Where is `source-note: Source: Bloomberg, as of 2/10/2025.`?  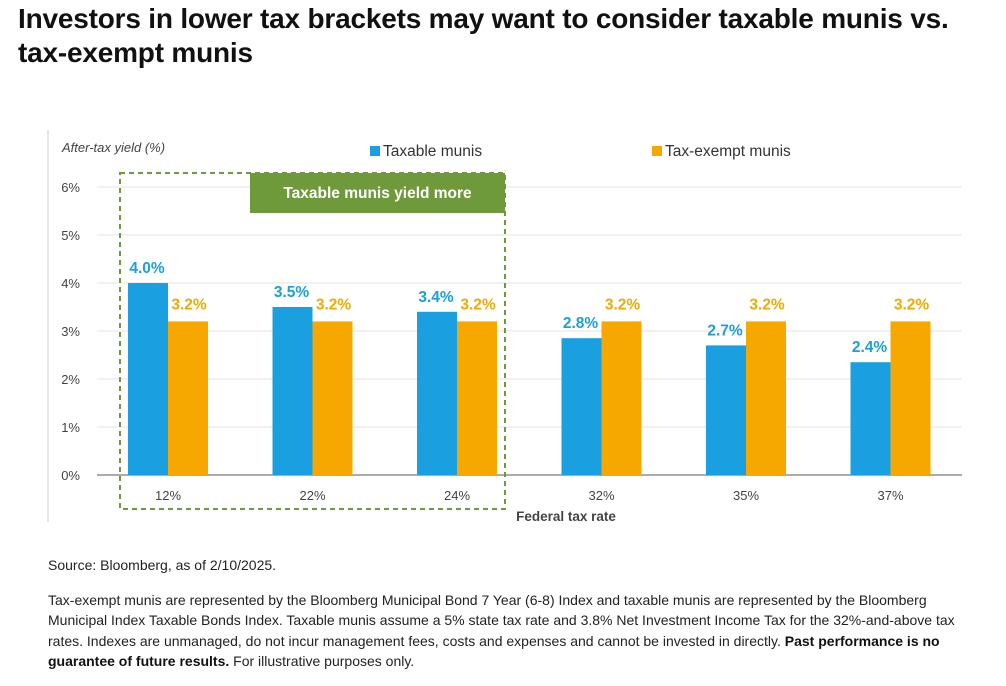
source-note: Source: Bloomberg, as of 2/10/2025. is located at coordinates (162, 565).